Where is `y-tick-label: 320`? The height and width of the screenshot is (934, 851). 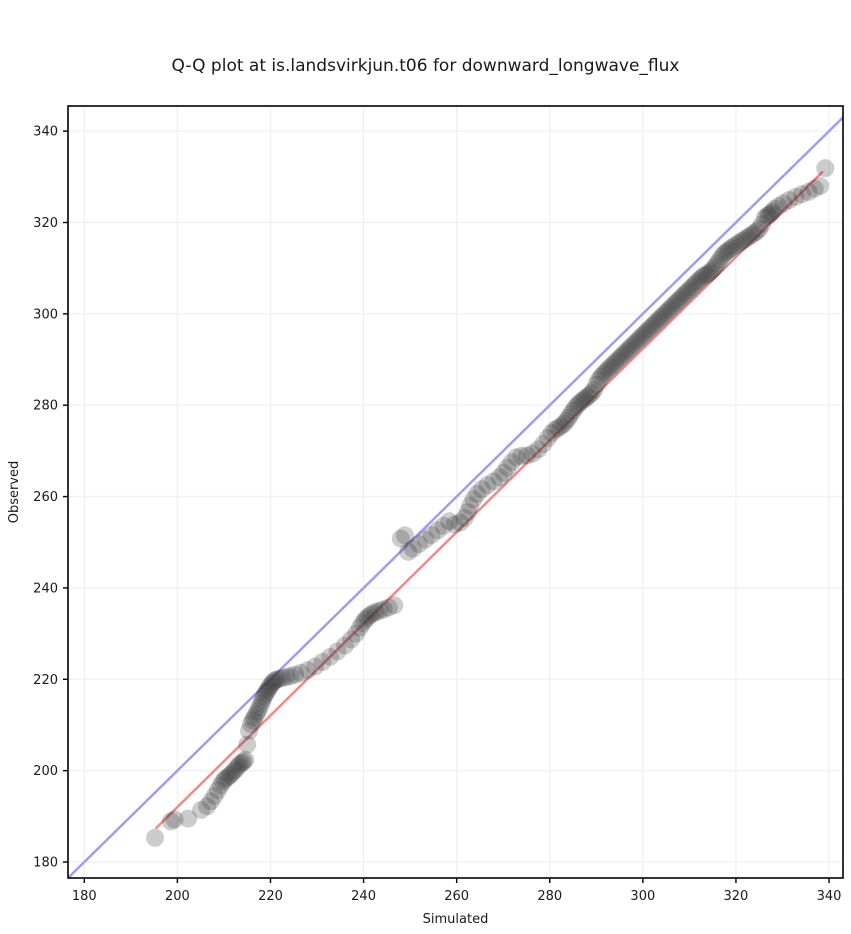 y-tick-label: 320 is located at coordinates (45, 223).